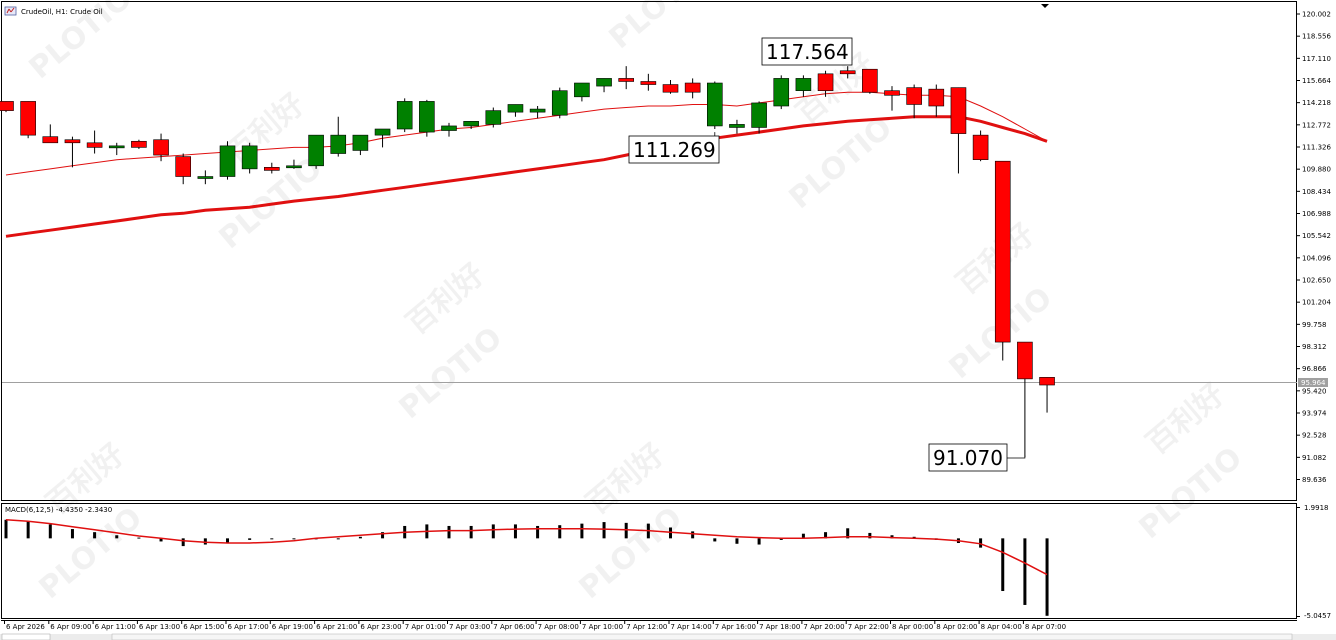 Image resolution: width=1336 pixels, height=640 pixels. Describe the element at coordinates (513, 627) in the screenshot. I see `time-label: 7 Apr 06:00` at that location.